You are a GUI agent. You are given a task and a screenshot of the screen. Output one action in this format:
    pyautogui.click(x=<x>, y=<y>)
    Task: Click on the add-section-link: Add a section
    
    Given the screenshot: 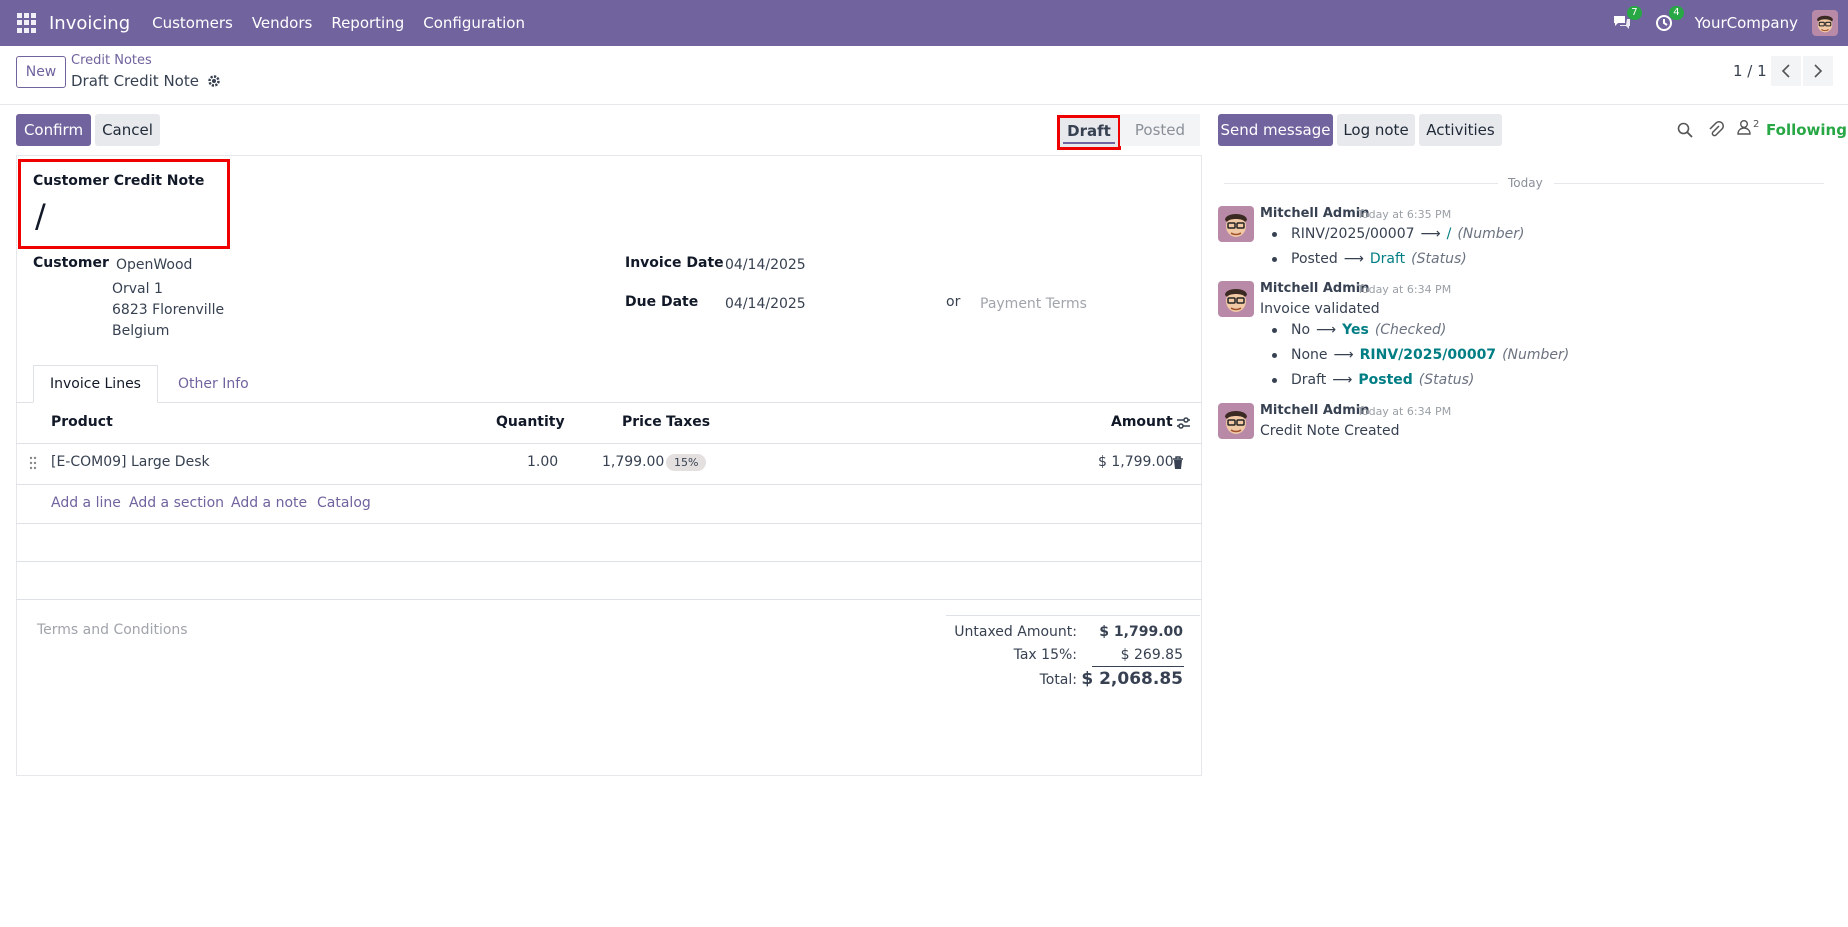 What is the action you would take?
    pyautogui.click(x=177, y=503)
    